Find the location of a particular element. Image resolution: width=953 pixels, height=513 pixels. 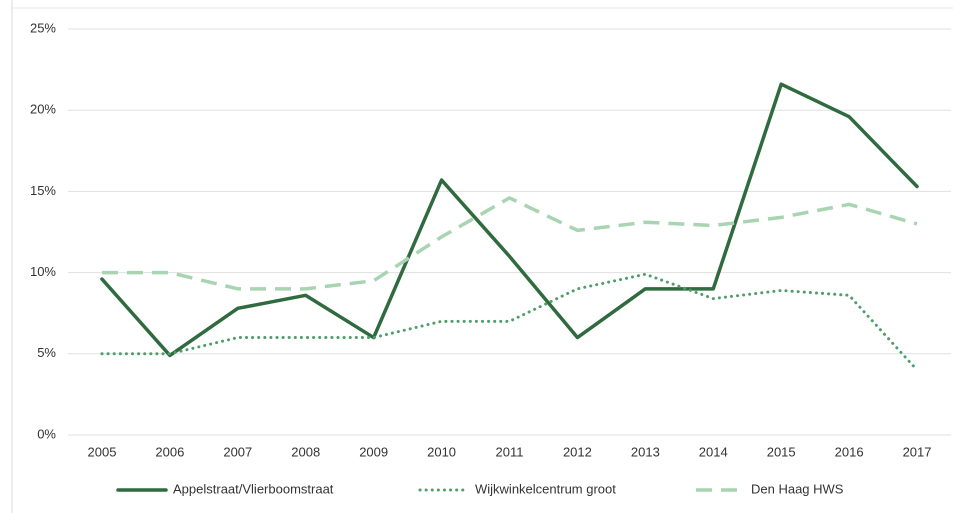

x-tick-label: 2010 is located at coordinates (441, 451).